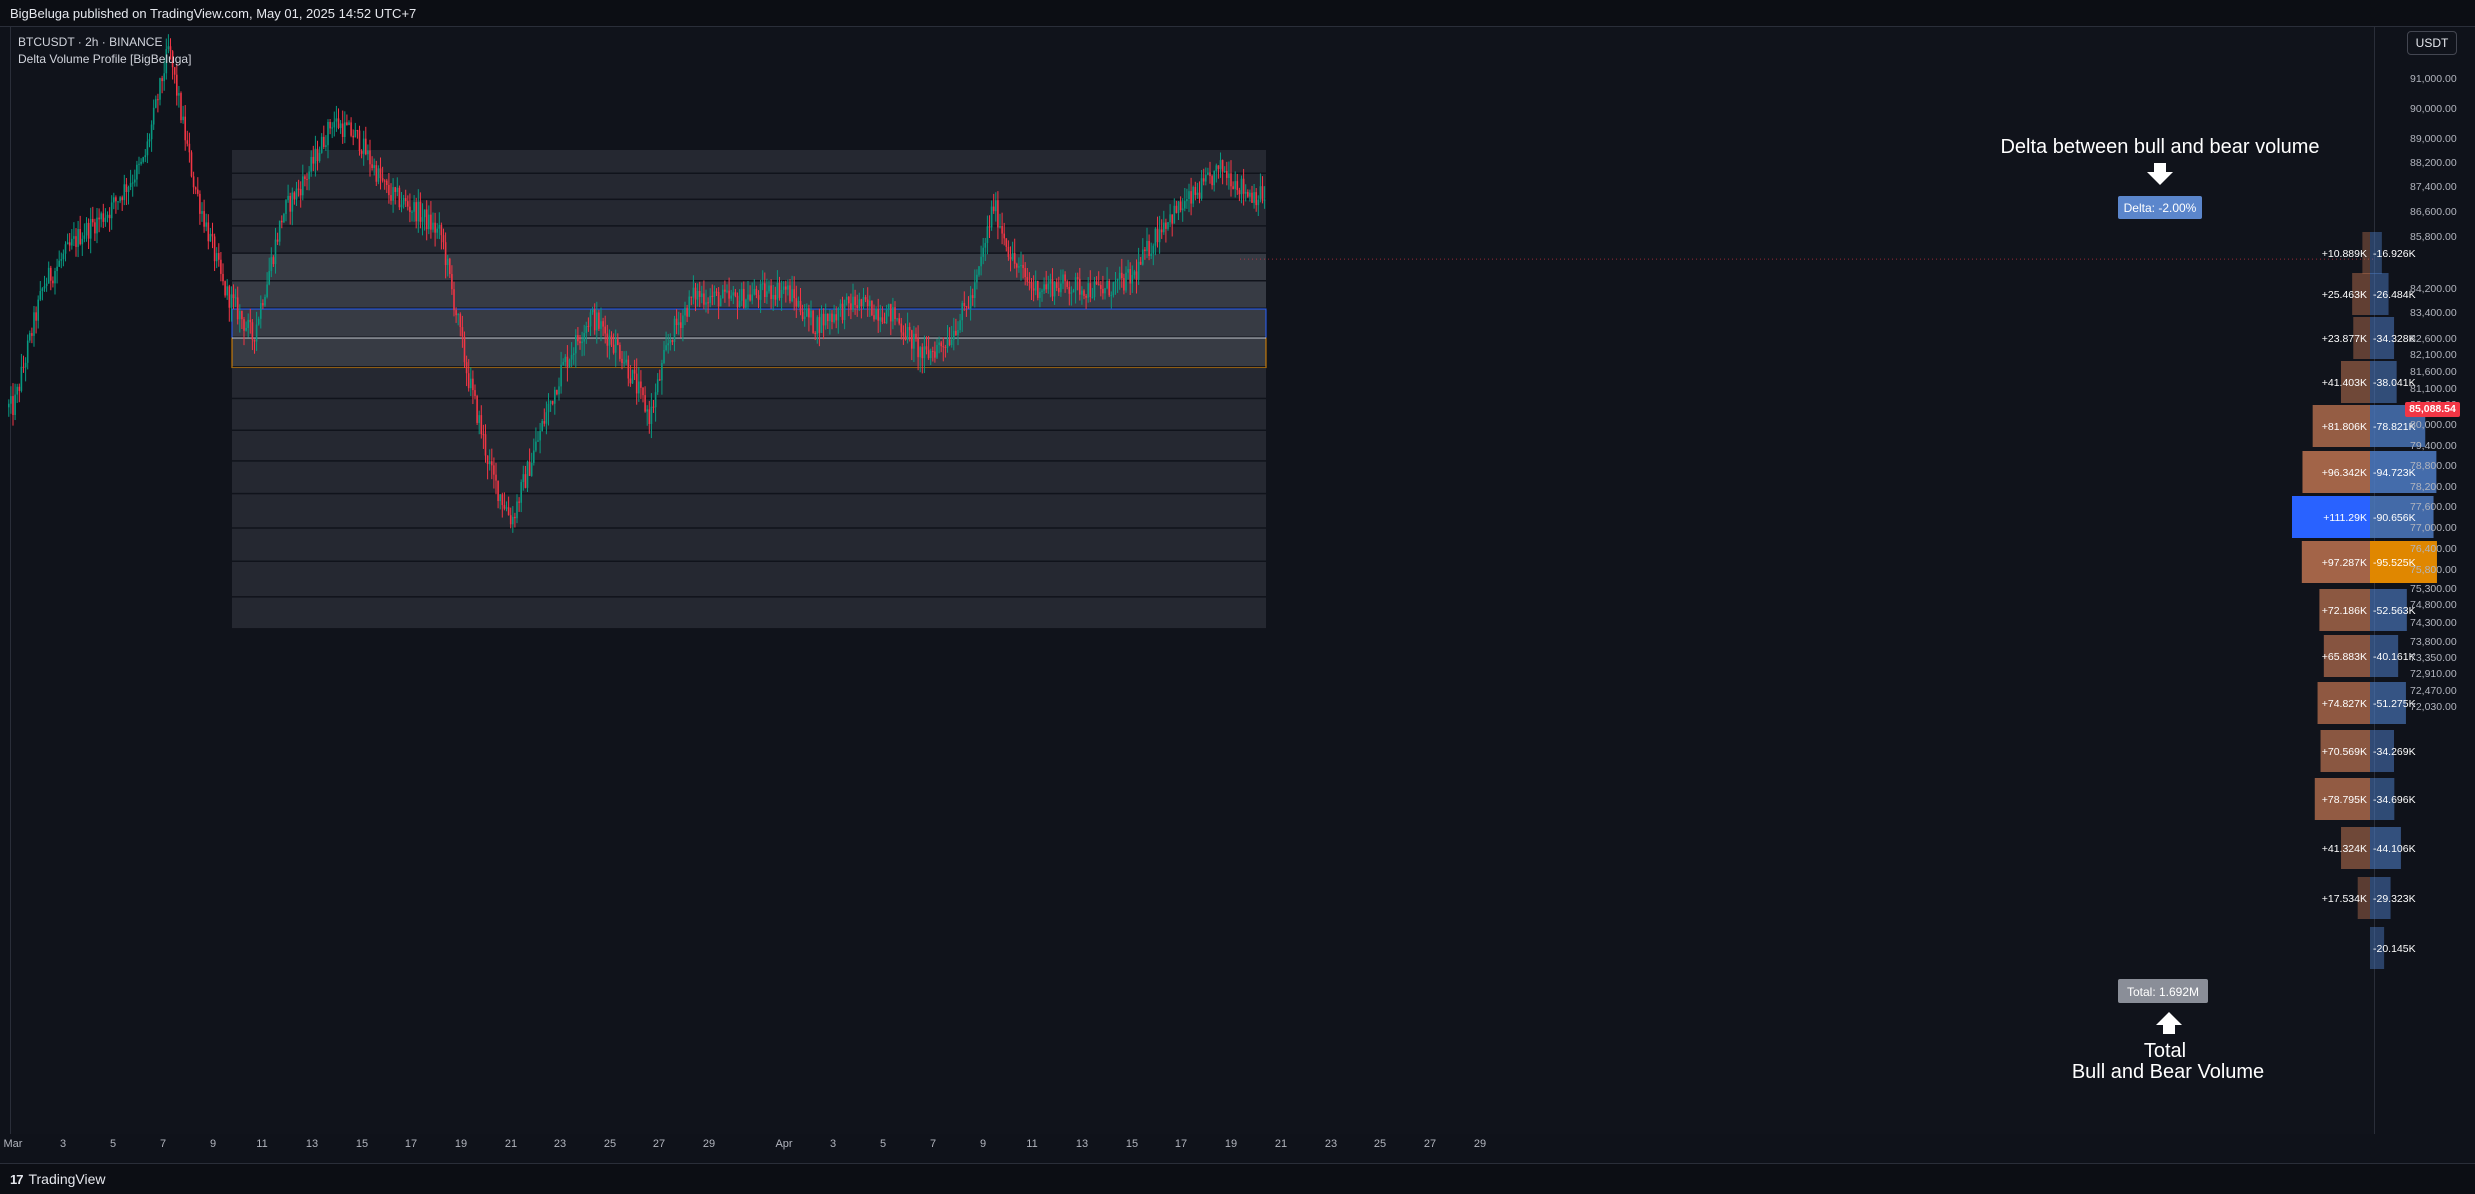  I want to click on tradingview-logo: 17 TradingView, so click(58, 1179).